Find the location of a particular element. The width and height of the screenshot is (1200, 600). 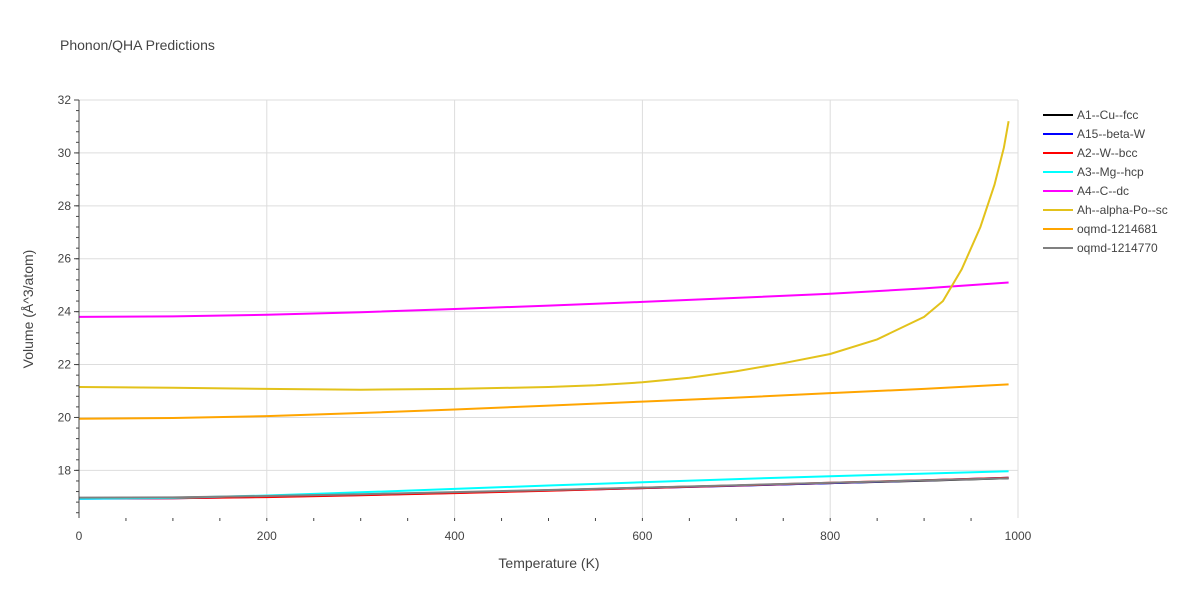

y-axis-title: Volume (Å^3/atom) is located at coordinates (28, 309).